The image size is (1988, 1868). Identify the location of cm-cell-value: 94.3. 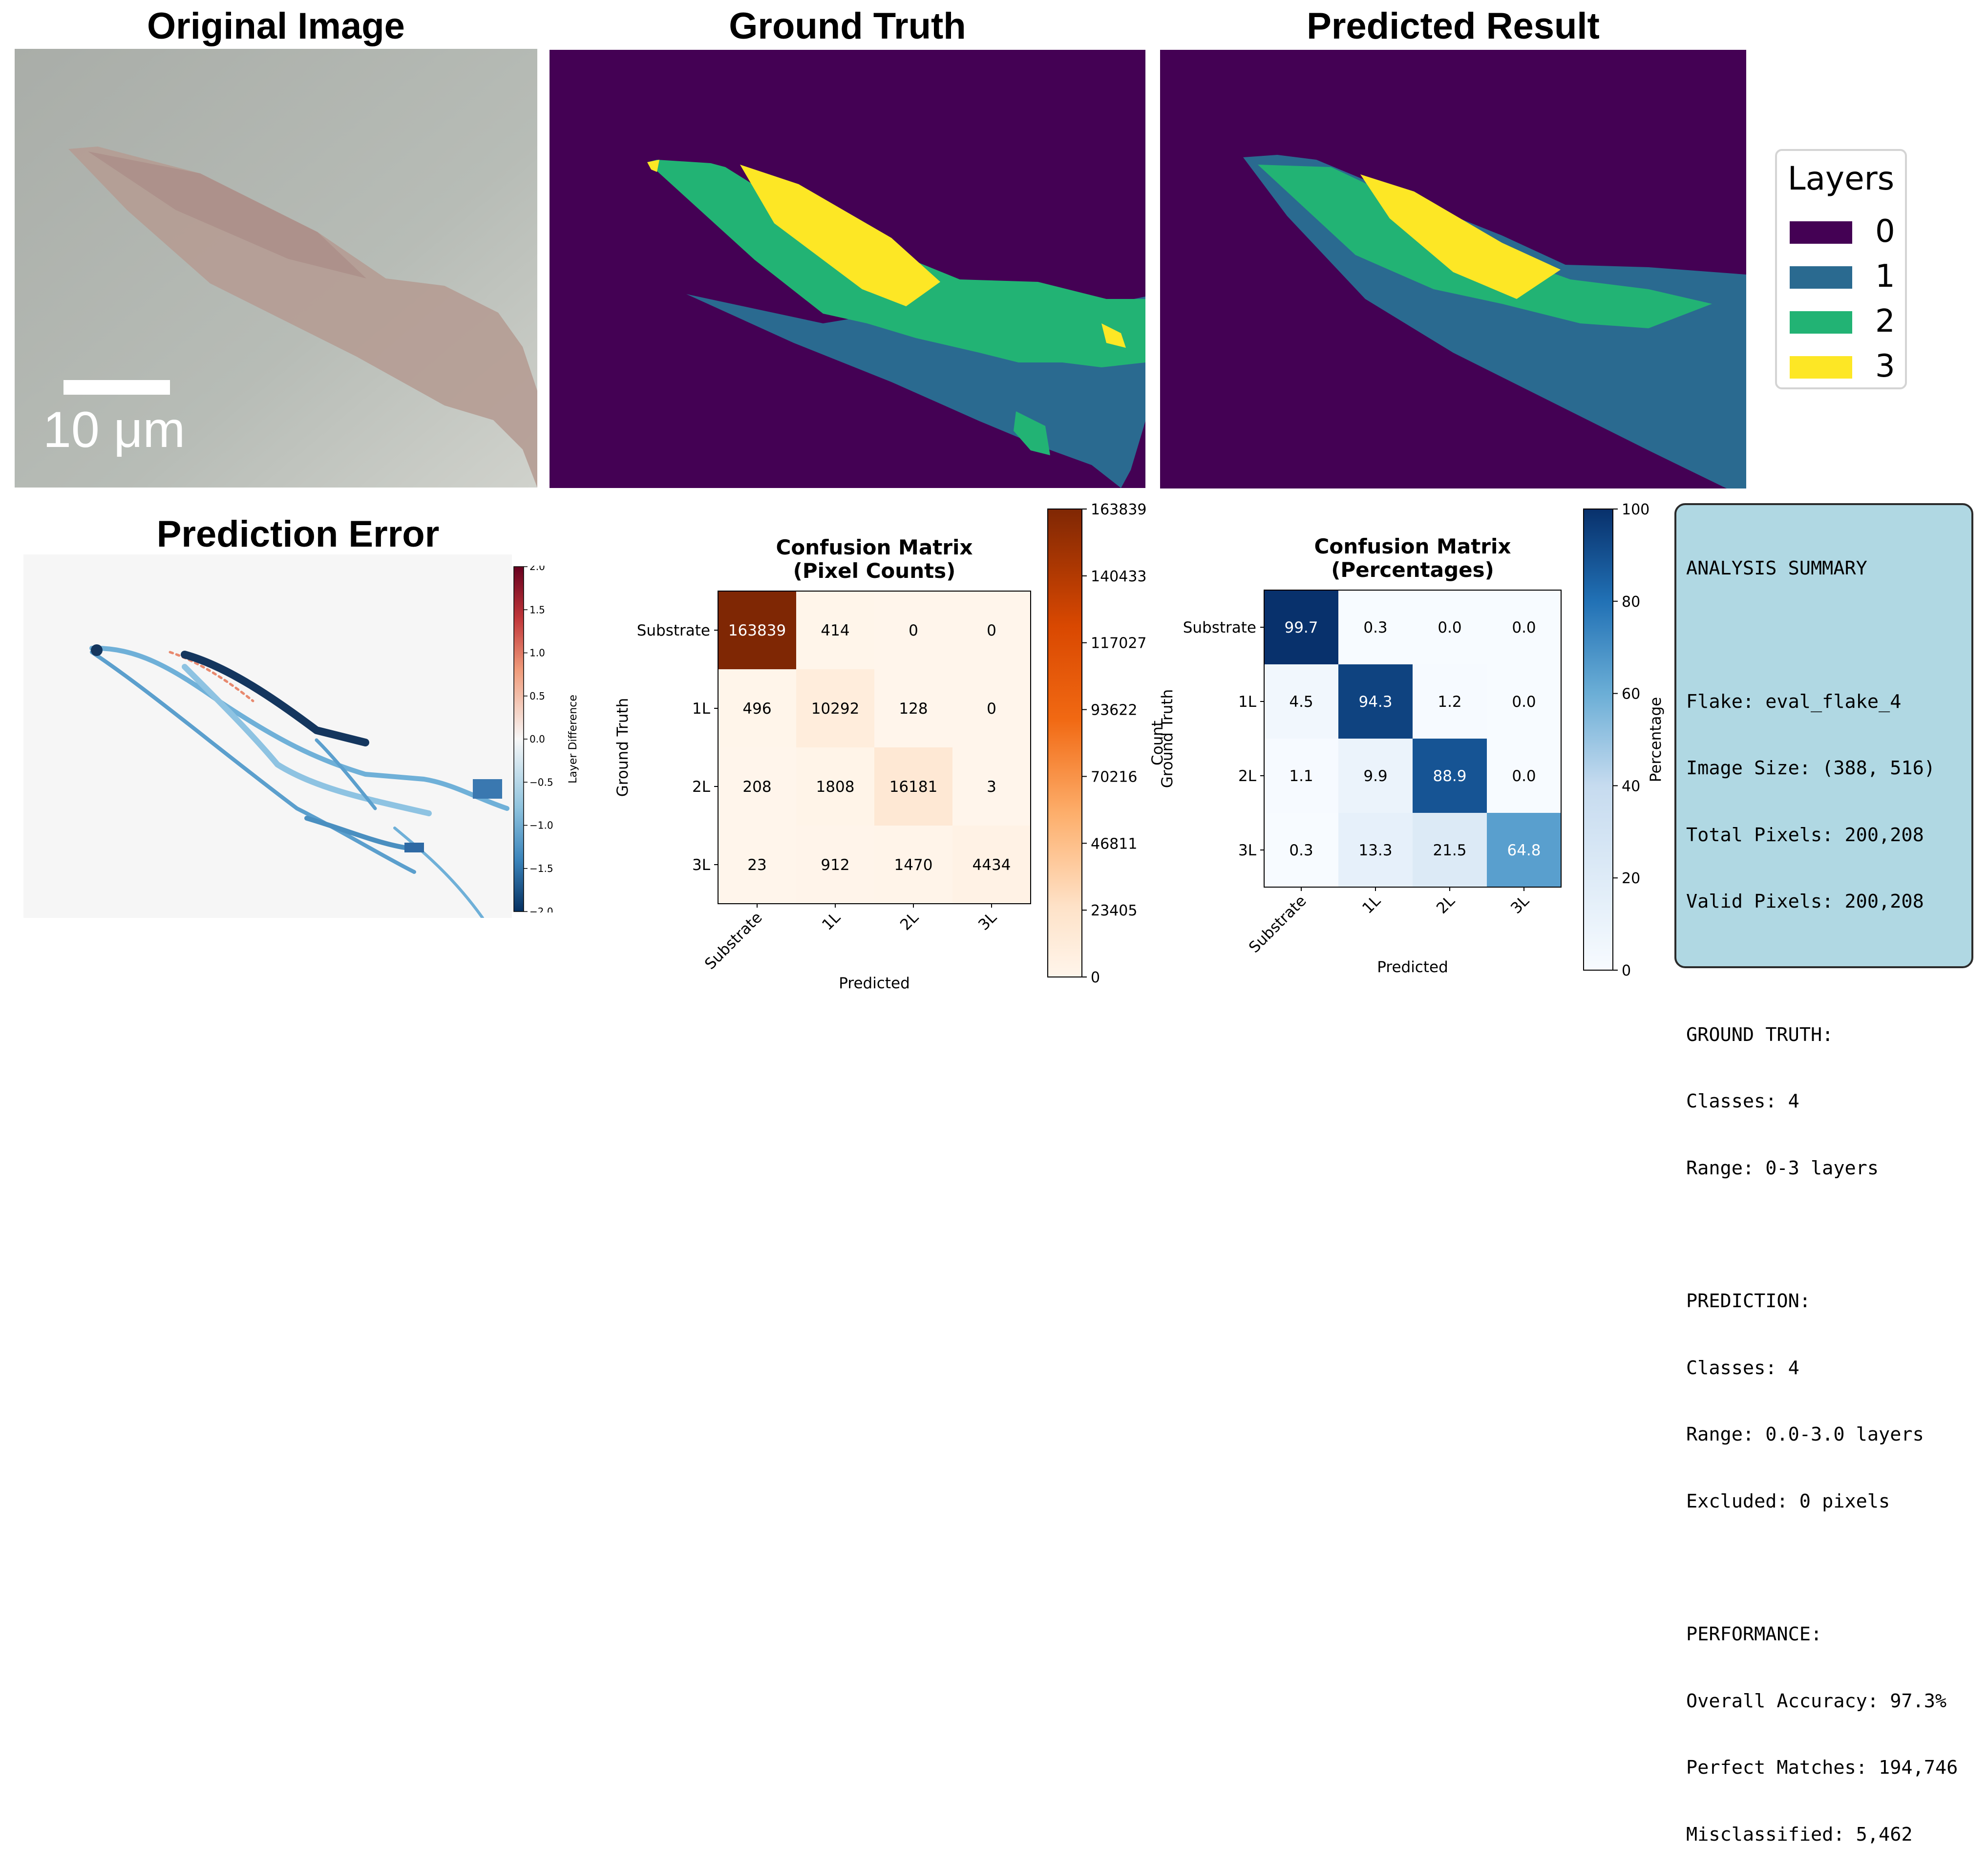
(1375, 702).